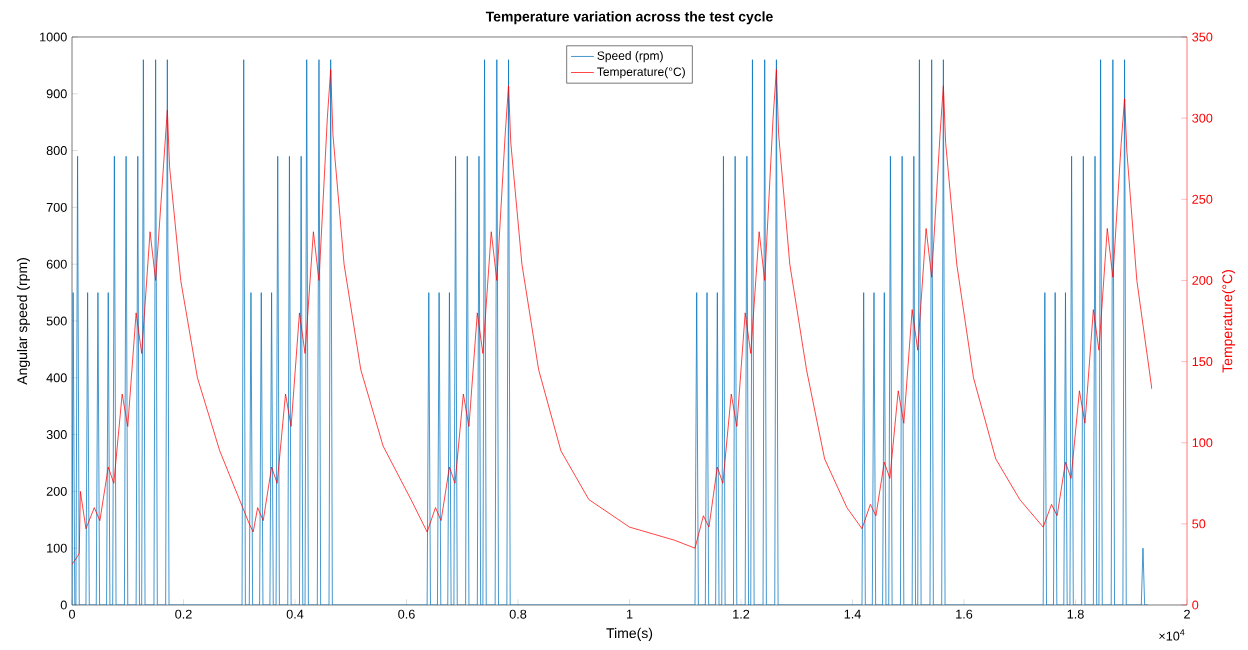 The width and height of the screenshot is (1248, 650). What do you see at coordinates (629, 614) in the screenshot?
I see `x-tick-label: 1` at bounding box center [629, 614].